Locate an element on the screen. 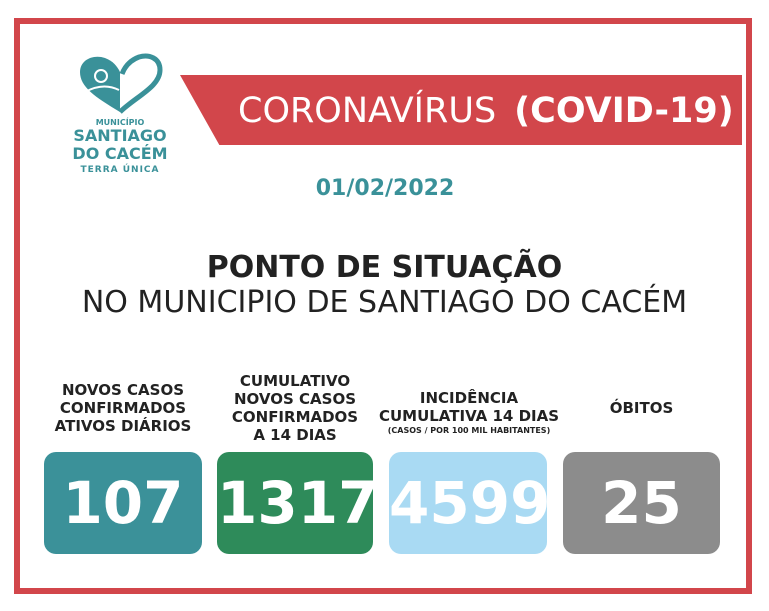 The width and height of the screenshot is (769, 611). municipality-logo: MUNICÍPIO SANTIAGO DO CACÉM TERRA ÚNICA is located at coordinates (120, 119).